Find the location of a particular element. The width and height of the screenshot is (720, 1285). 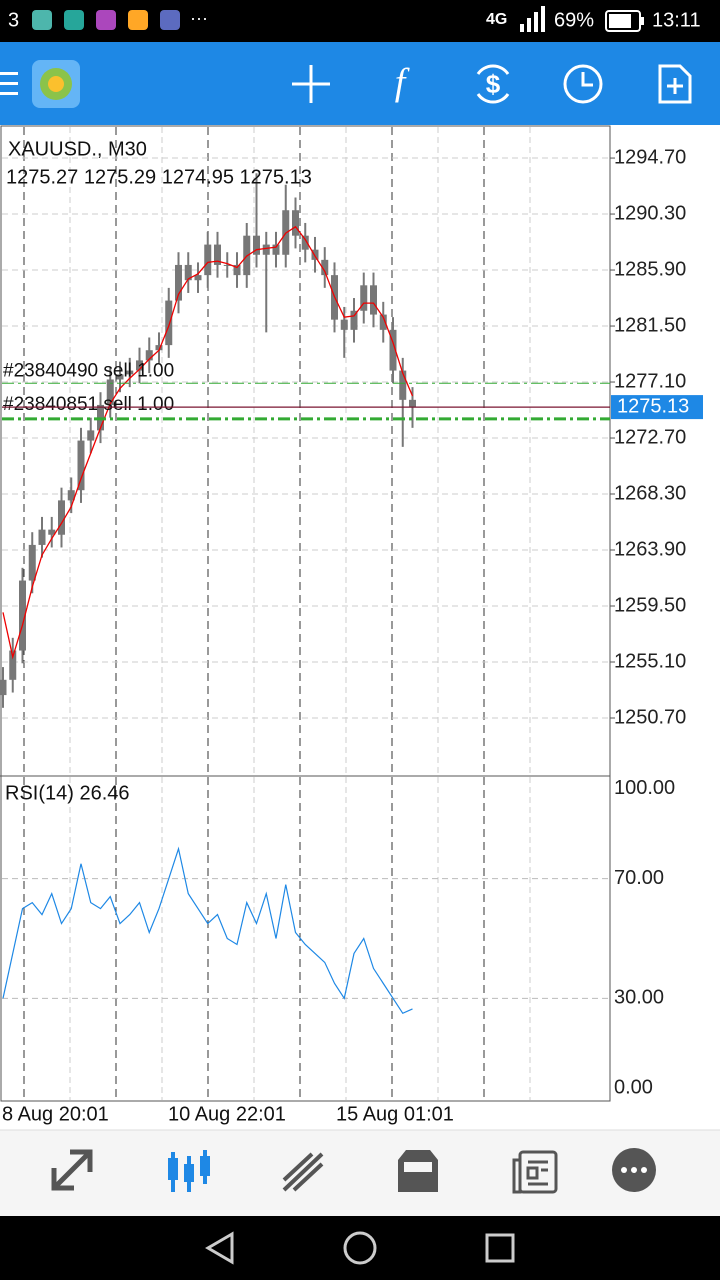

time-label: 8 Aug 20:01 is located at coordinates (55, 1114).